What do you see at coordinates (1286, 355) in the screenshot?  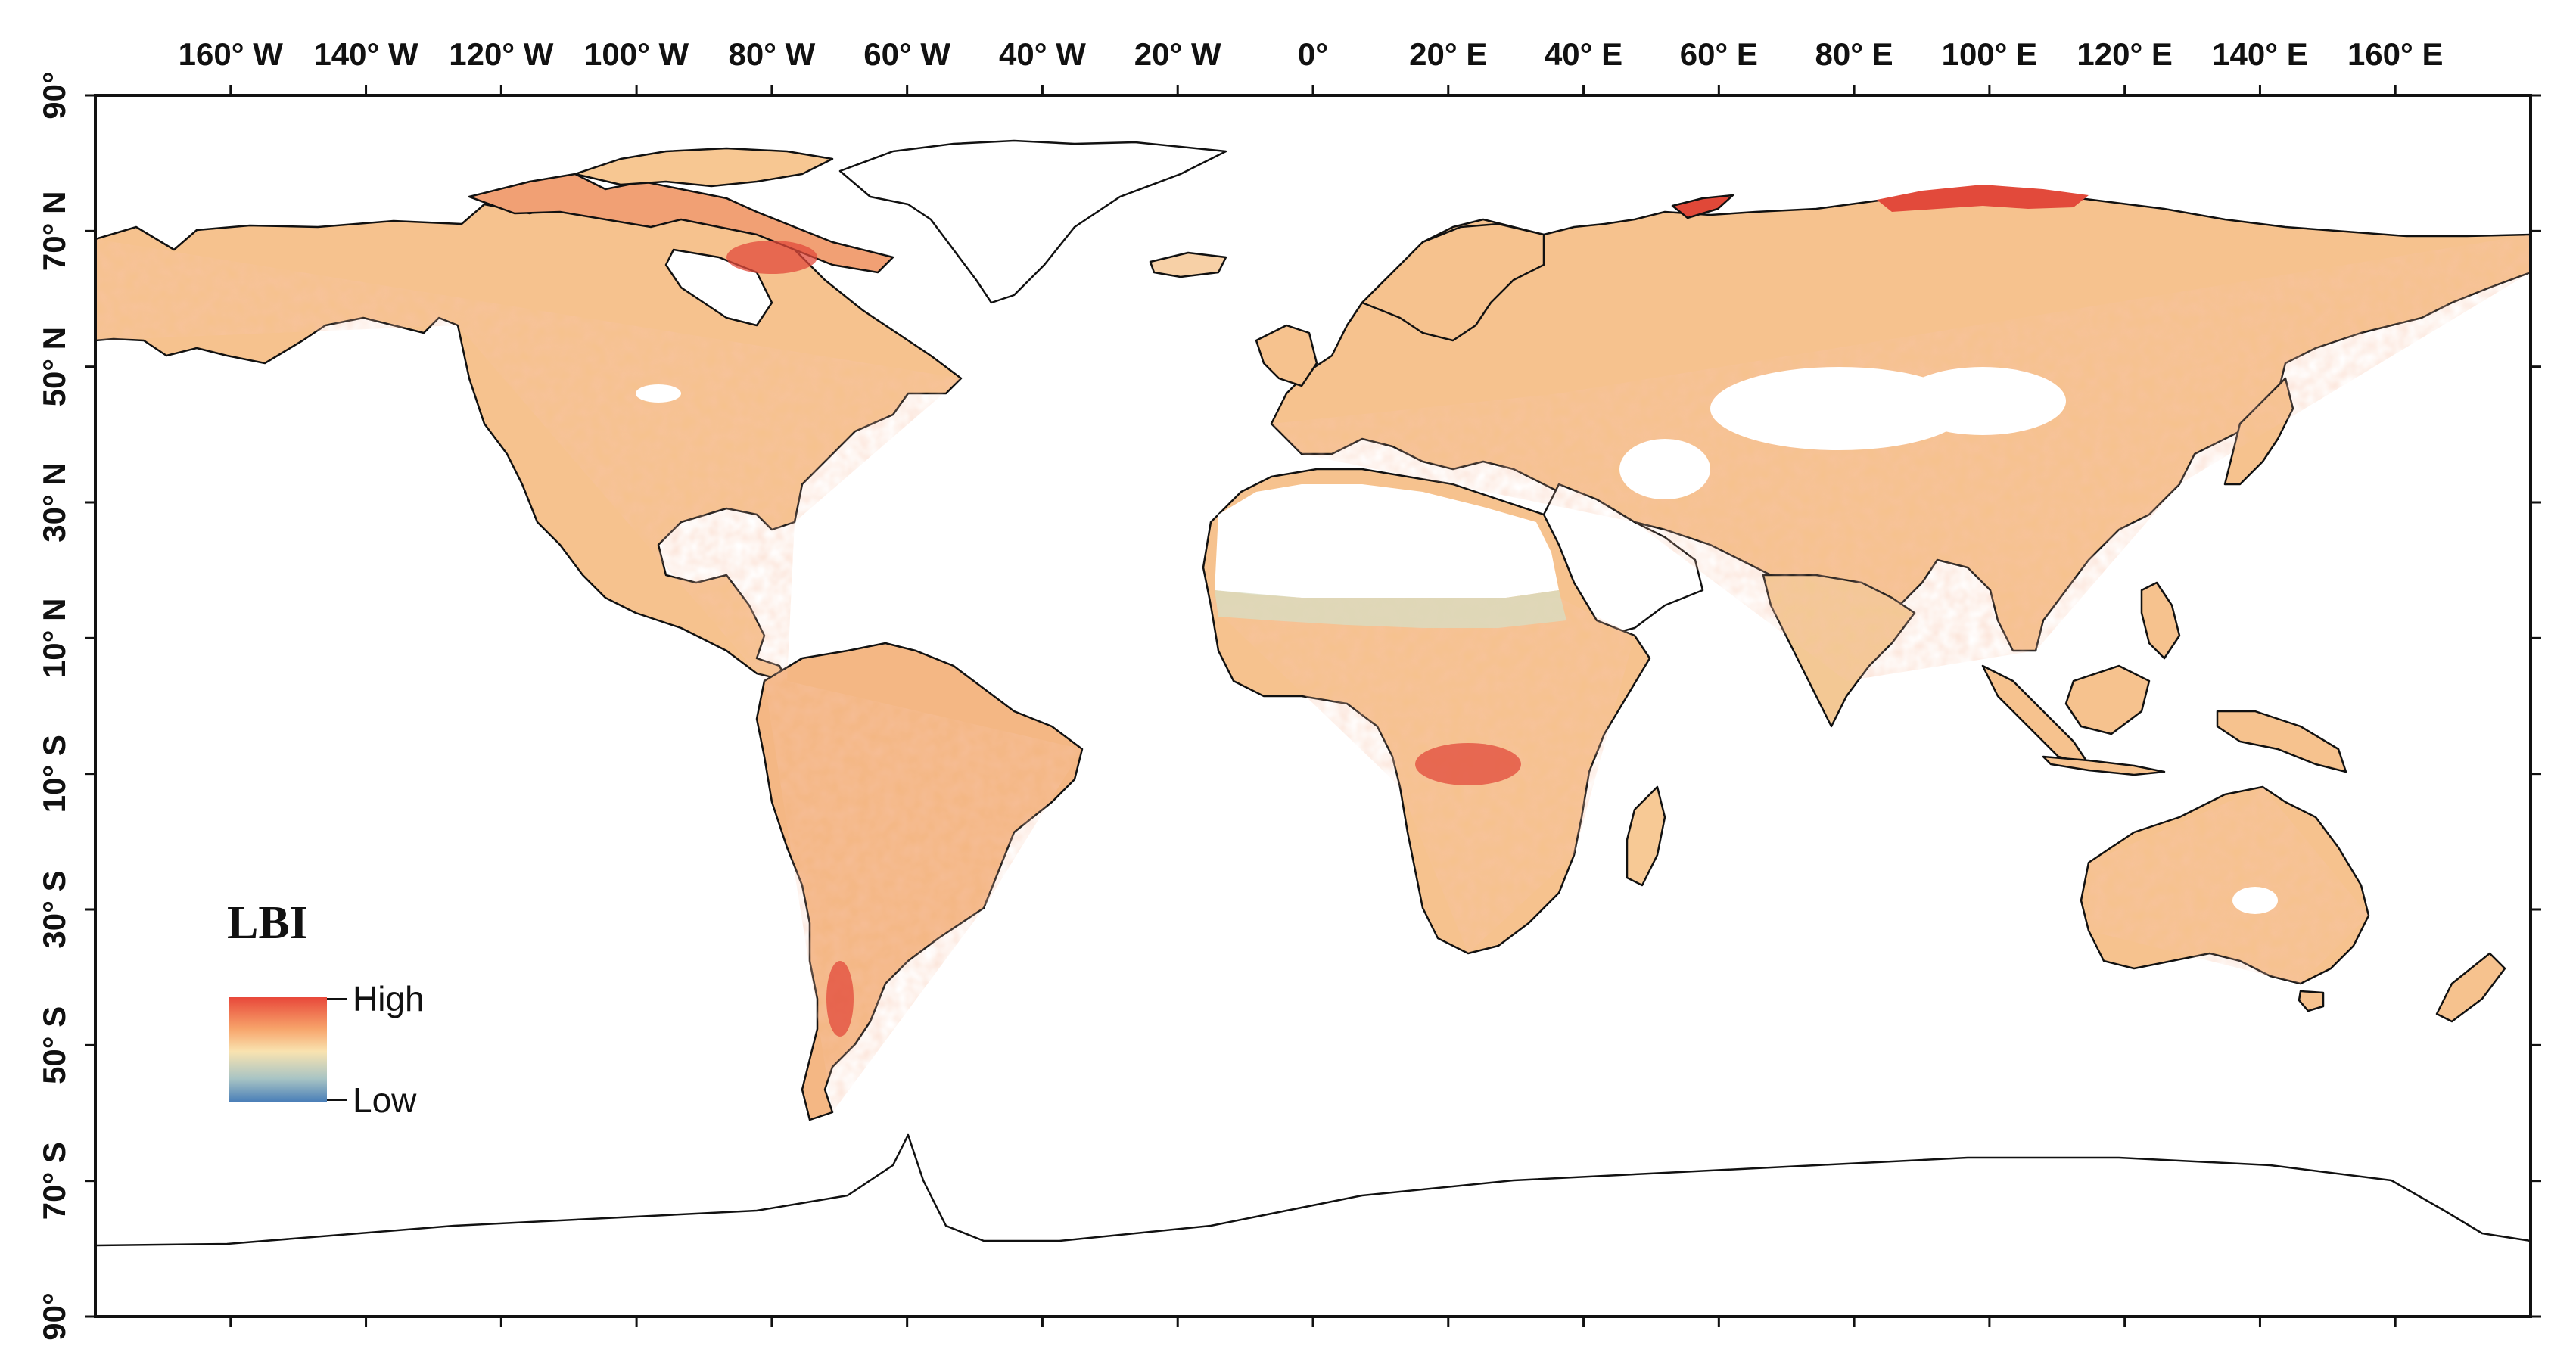 I see `british-isles` at bounding box center [1286, 355].